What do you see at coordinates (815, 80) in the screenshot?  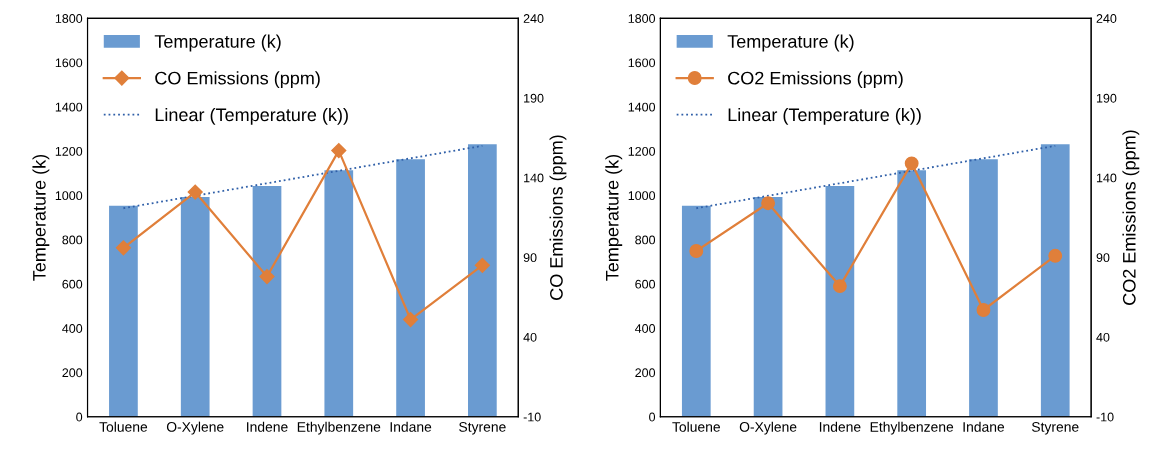 I see `legend-label: CO2 Emissions (ppm)` at bounding box center [815, 80].